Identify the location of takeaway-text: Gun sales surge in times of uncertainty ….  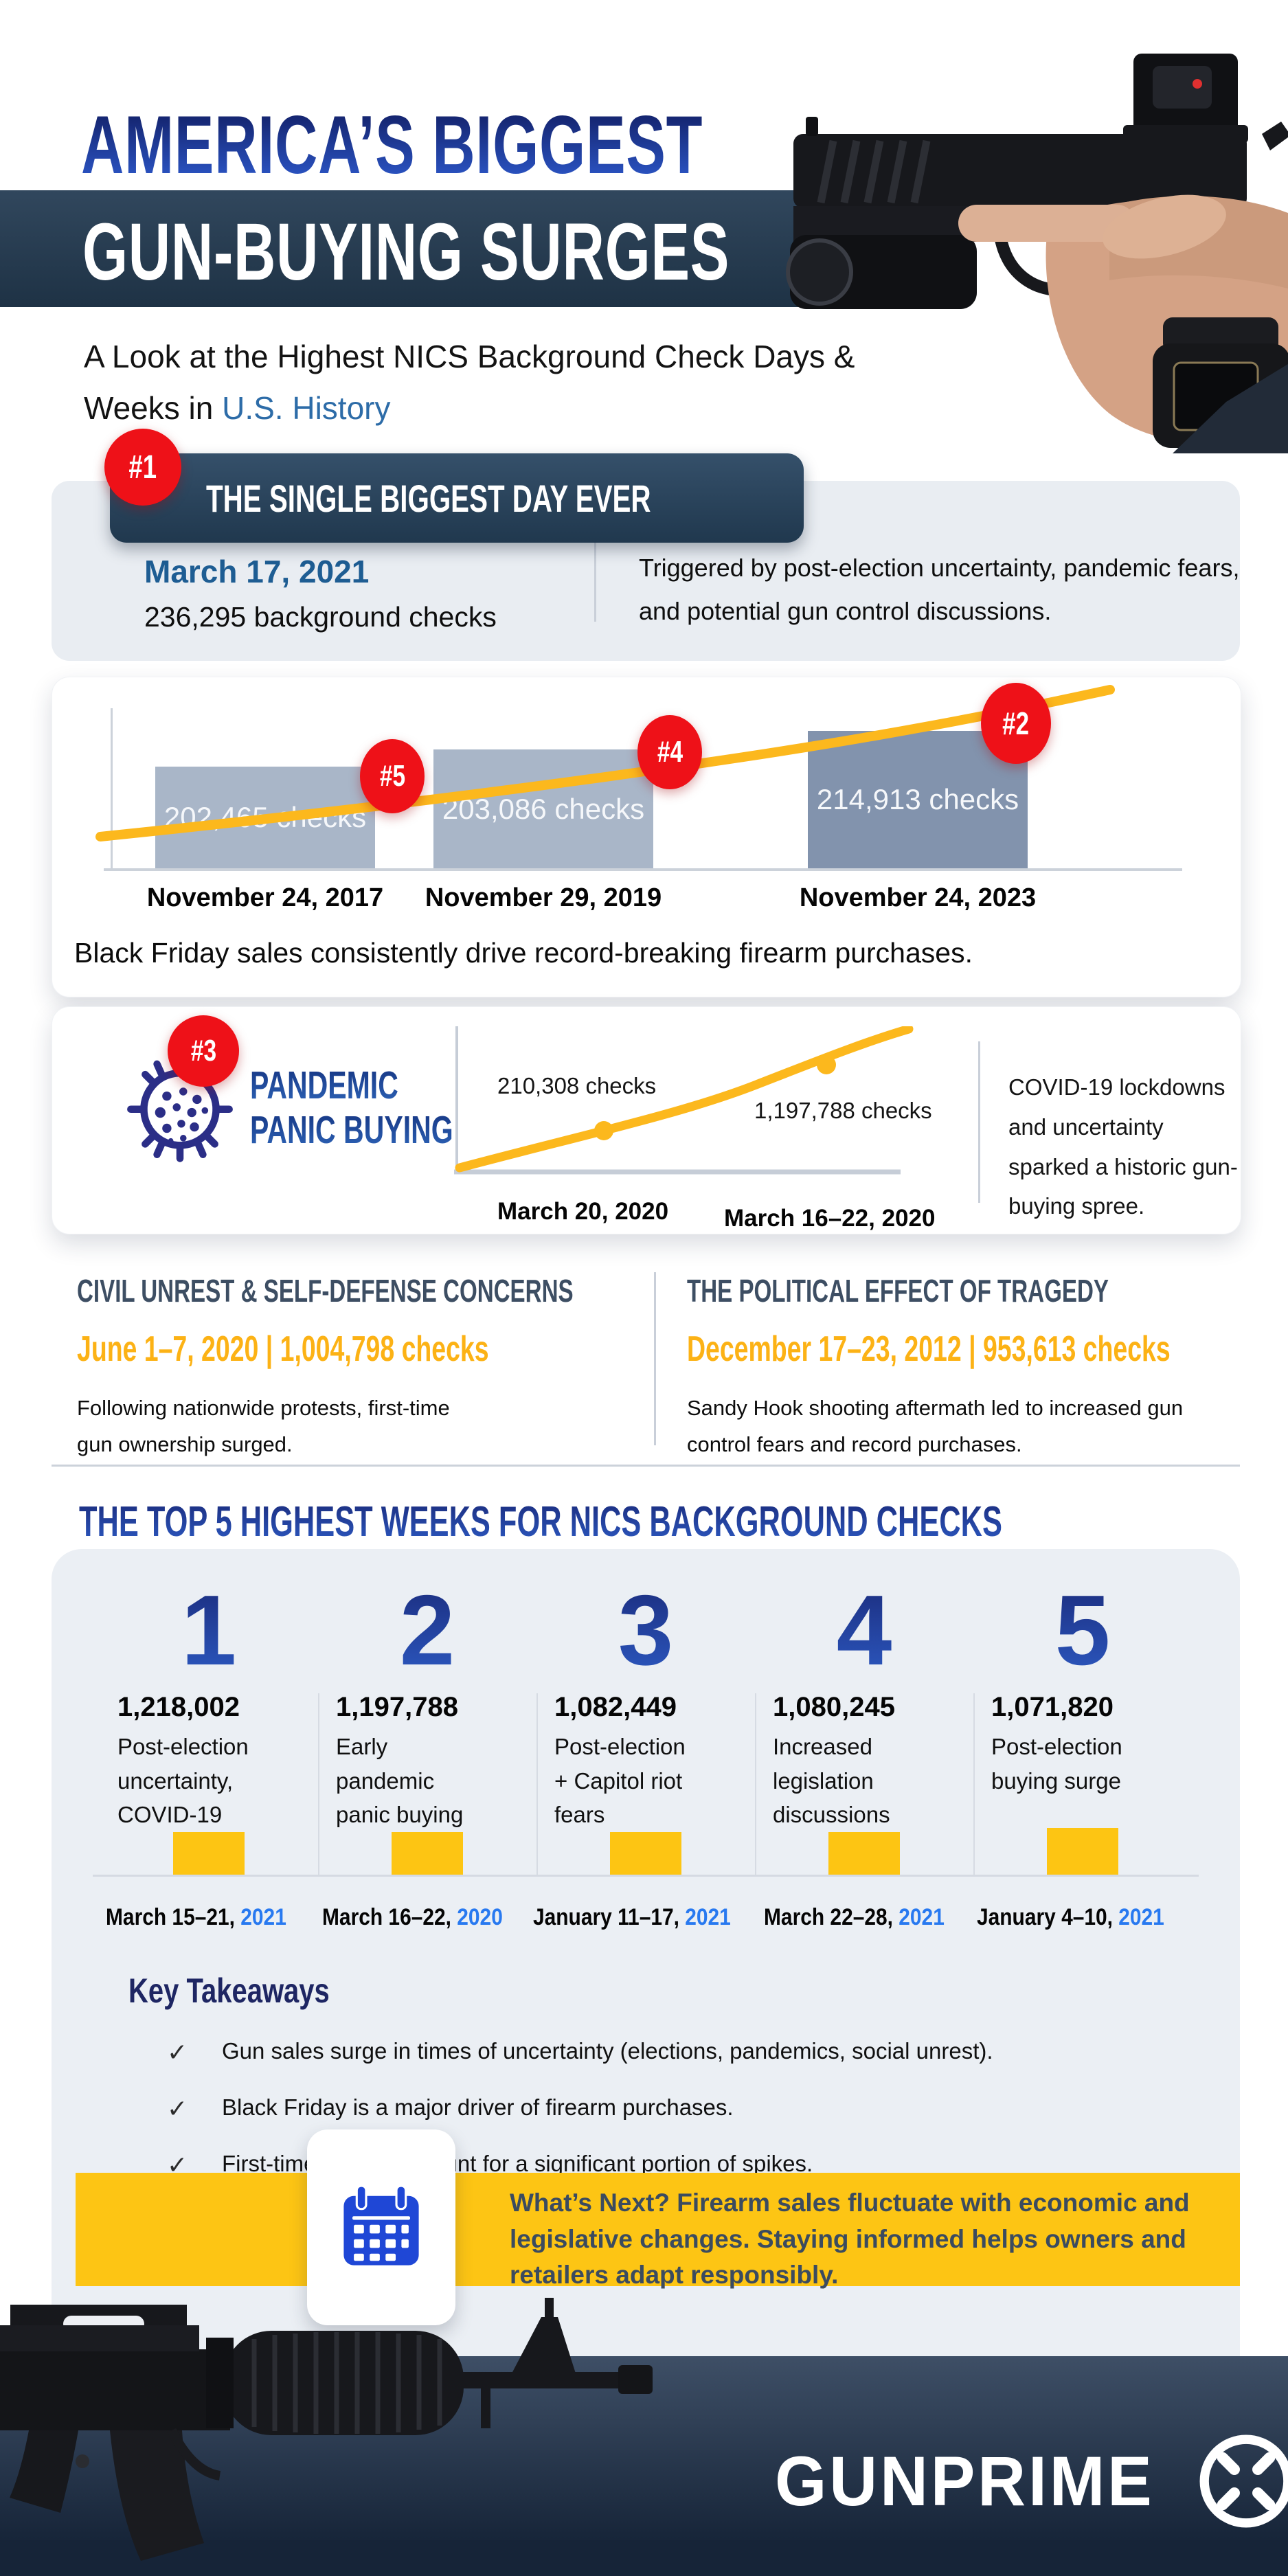
(607, 2051).